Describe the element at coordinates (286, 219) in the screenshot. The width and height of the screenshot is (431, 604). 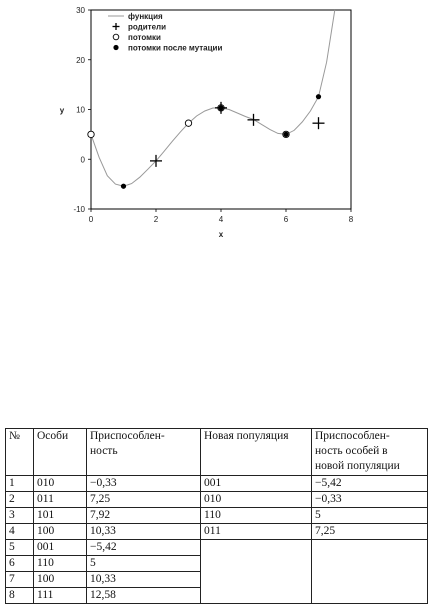
I see `x-tick-label: 6` at that location.